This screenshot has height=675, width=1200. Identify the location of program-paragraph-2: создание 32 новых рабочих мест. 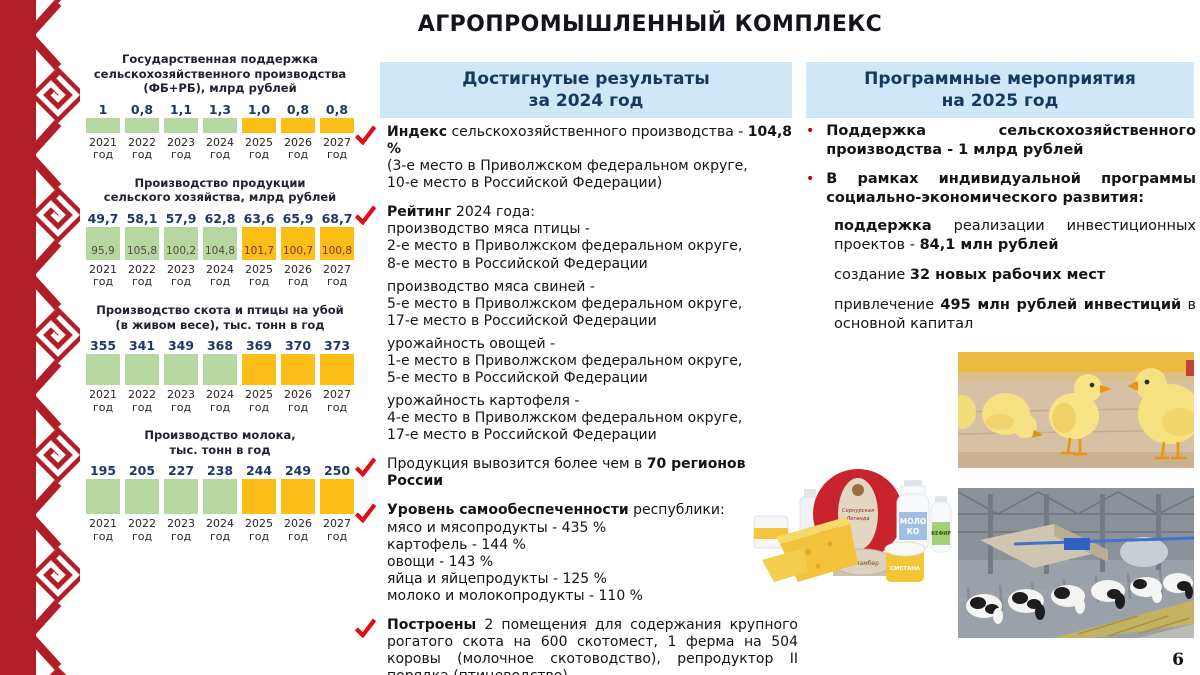
(1015, 275).